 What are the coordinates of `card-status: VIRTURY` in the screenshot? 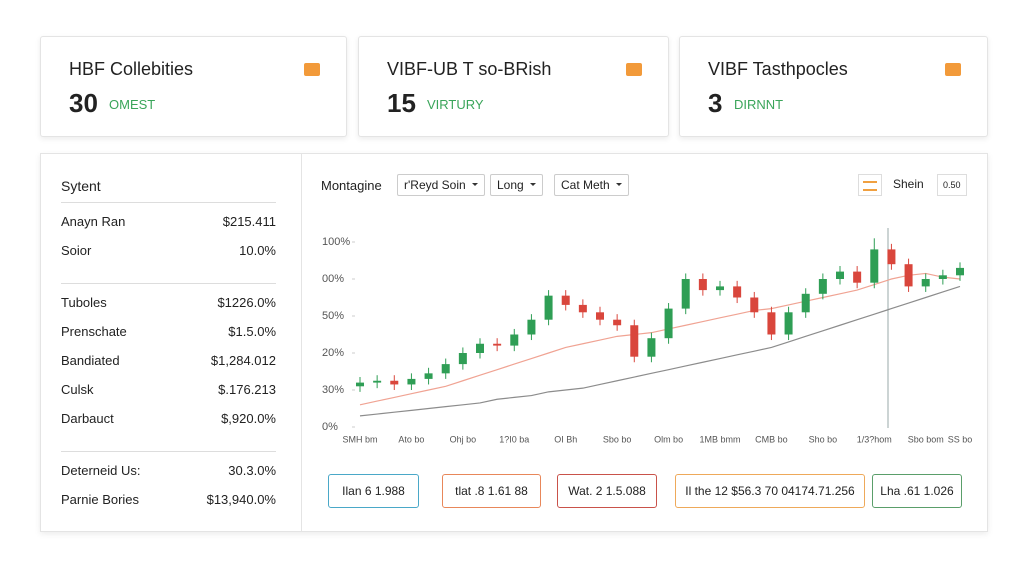 It's located at (455, 104).